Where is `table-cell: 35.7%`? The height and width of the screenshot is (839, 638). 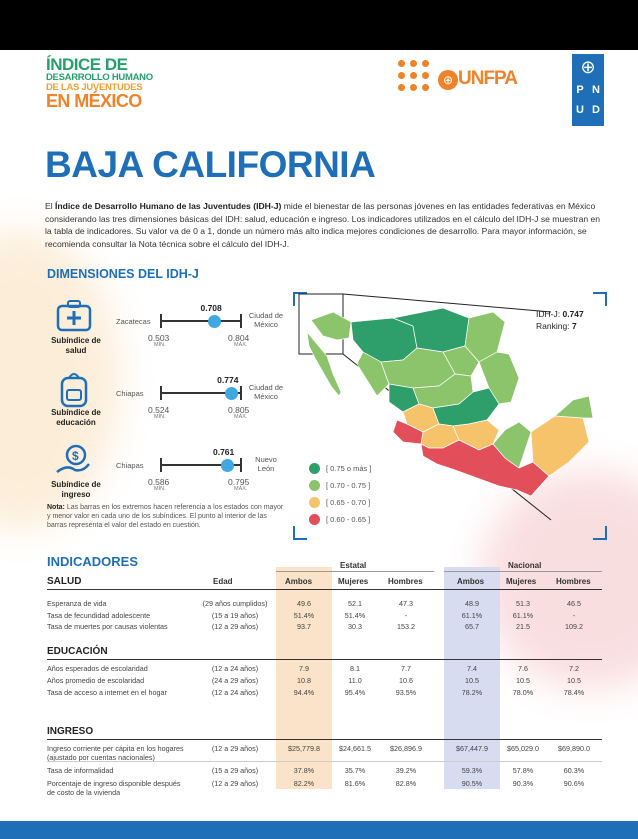 table-cell: 35.7% is located at coordinates (355, 770).